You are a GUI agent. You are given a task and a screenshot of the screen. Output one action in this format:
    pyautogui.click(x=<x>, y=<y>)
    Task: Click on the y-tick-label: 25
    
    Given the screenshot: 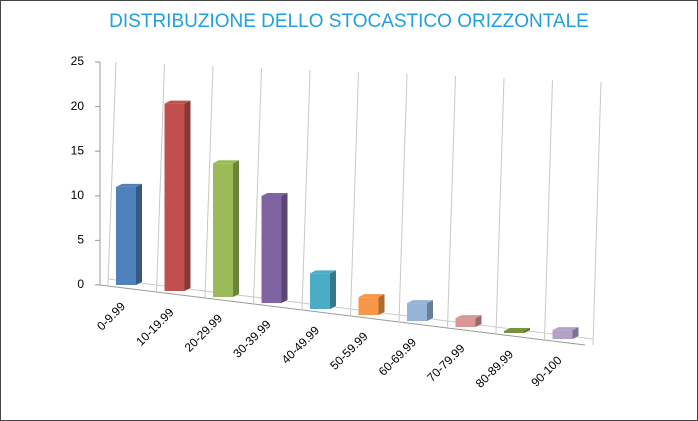 What is the action you would take?
    pyautogui.click(x=78, y=61)
    